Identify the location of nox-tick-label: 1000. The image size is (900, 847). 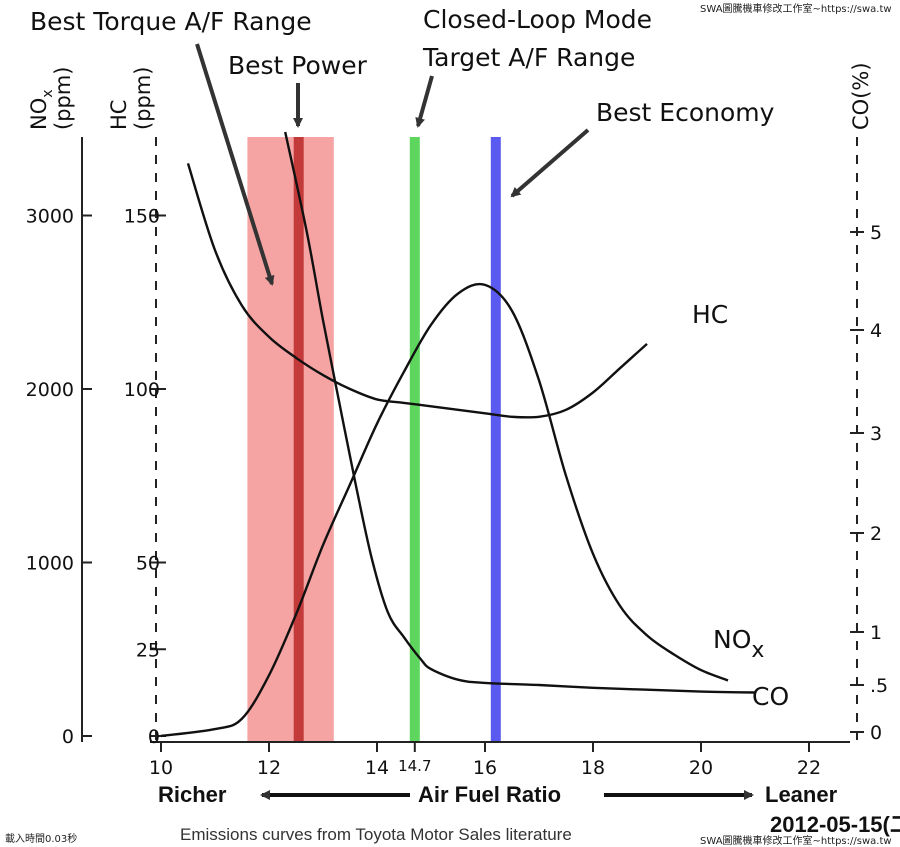
(50, 564).